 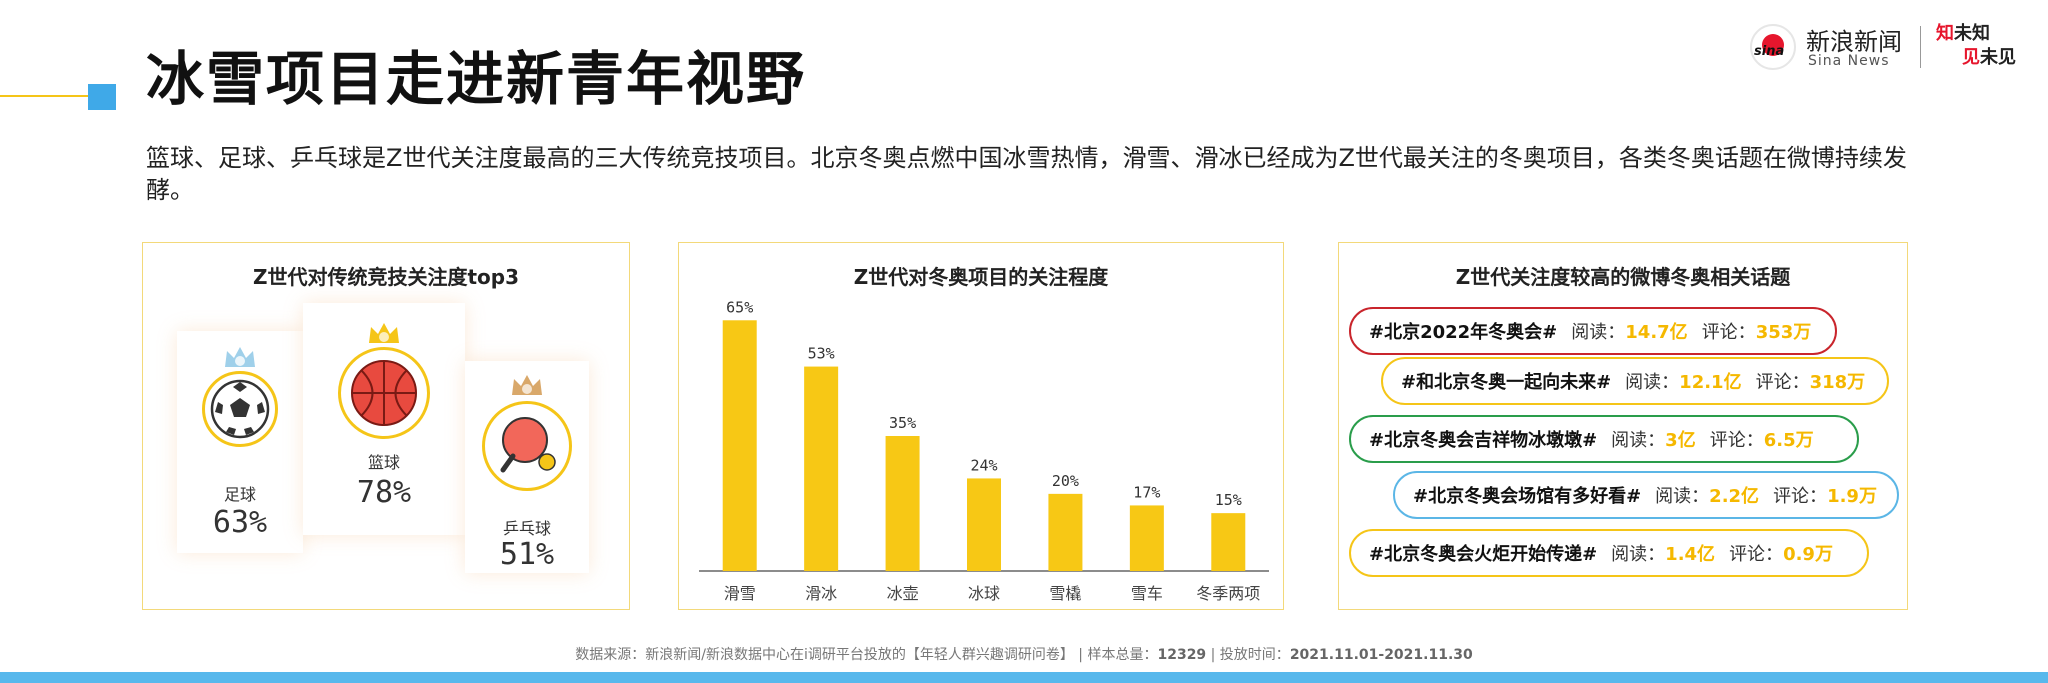 What do you see at coordinates (1381, 655) in the screenshot?
I see `survey-period: 2021.11.01-2021.11.30` at bounding box center [1381, 655].